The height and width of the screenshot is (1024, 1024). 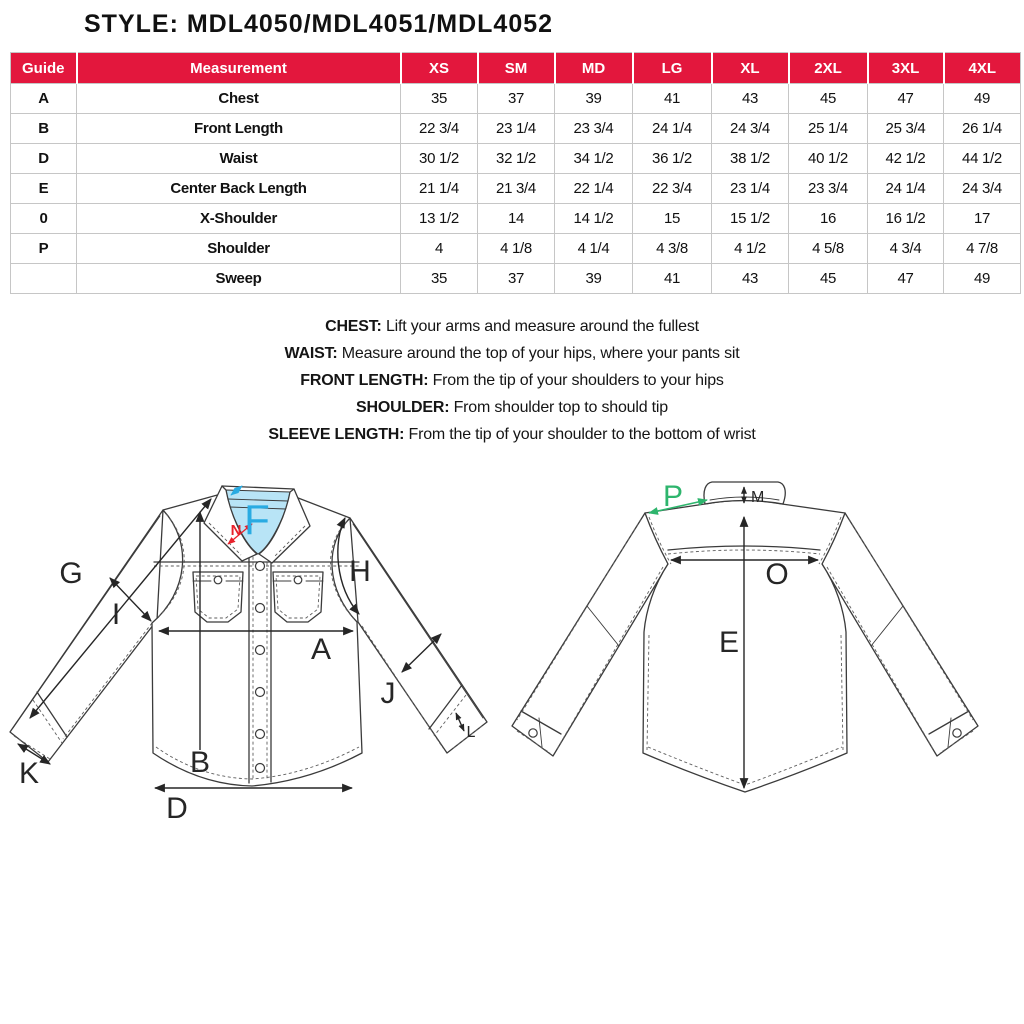 I want to click on measurement-cell: X-Shoulder, so click(x=238, y=218).